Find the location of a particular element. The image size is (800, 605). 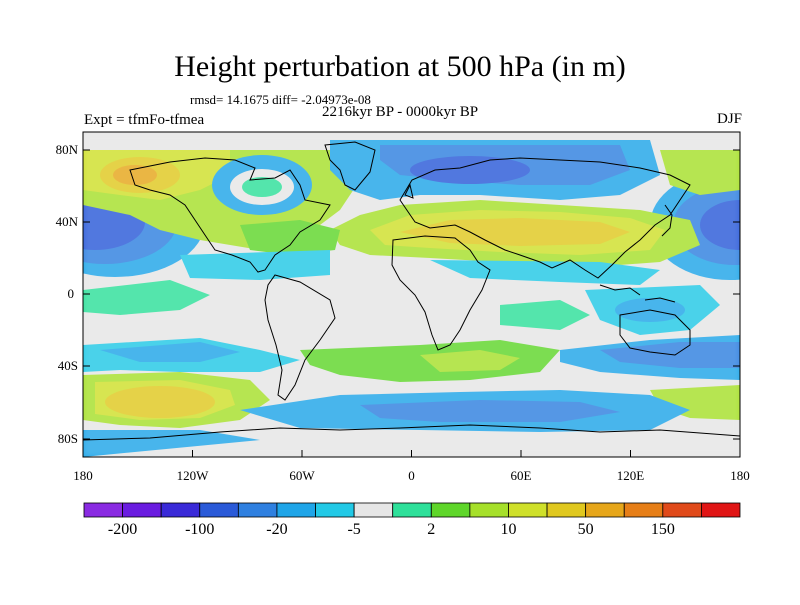

colorbar-label: -5 is located at coordinates (353, 529).